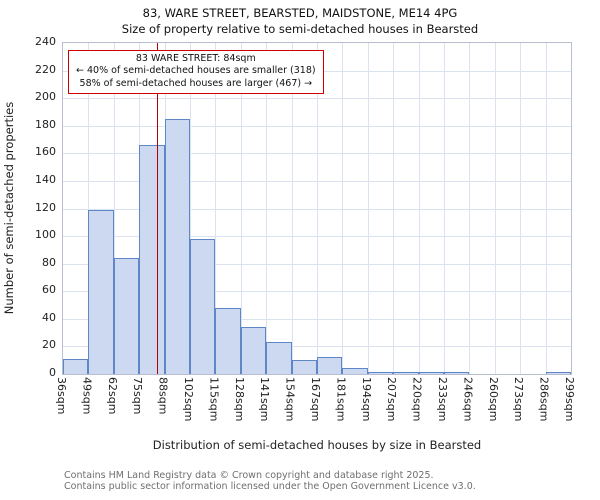 This screenshot has height=500, width=600. I want to click on x-tick-label: 181sqm, so click(341, 399).